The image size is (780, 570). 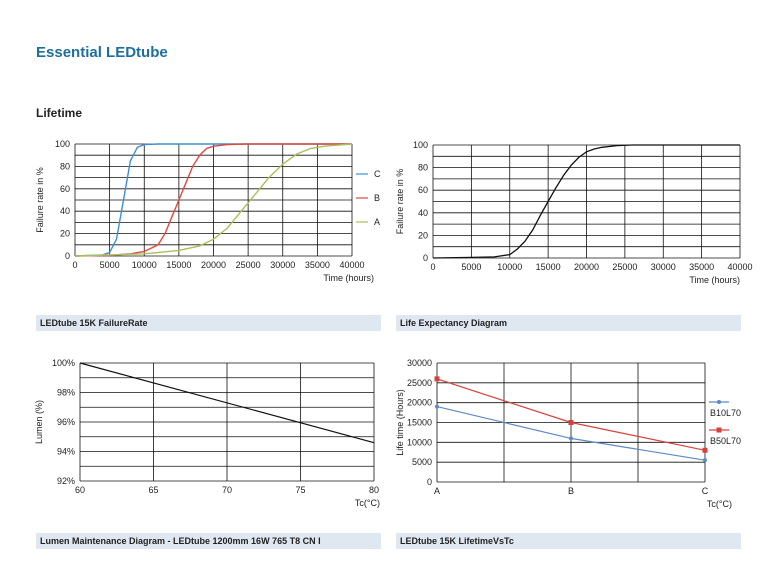 What do you see at coordinates (377, 222) in the screenshot?
I see `legend-label-A: A` at bounding box center [377, 222].